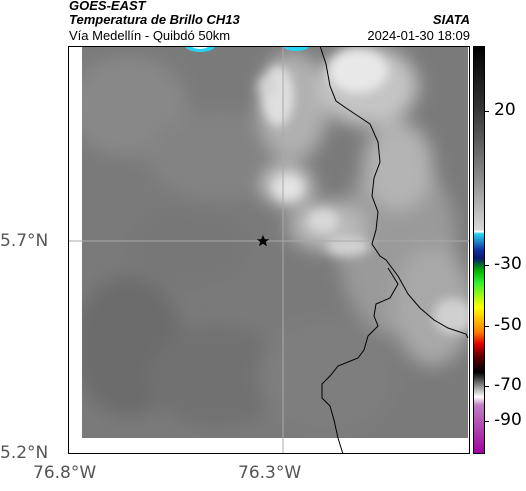  I want to click on colorbar-tick-label: -50, so click(508, 325).